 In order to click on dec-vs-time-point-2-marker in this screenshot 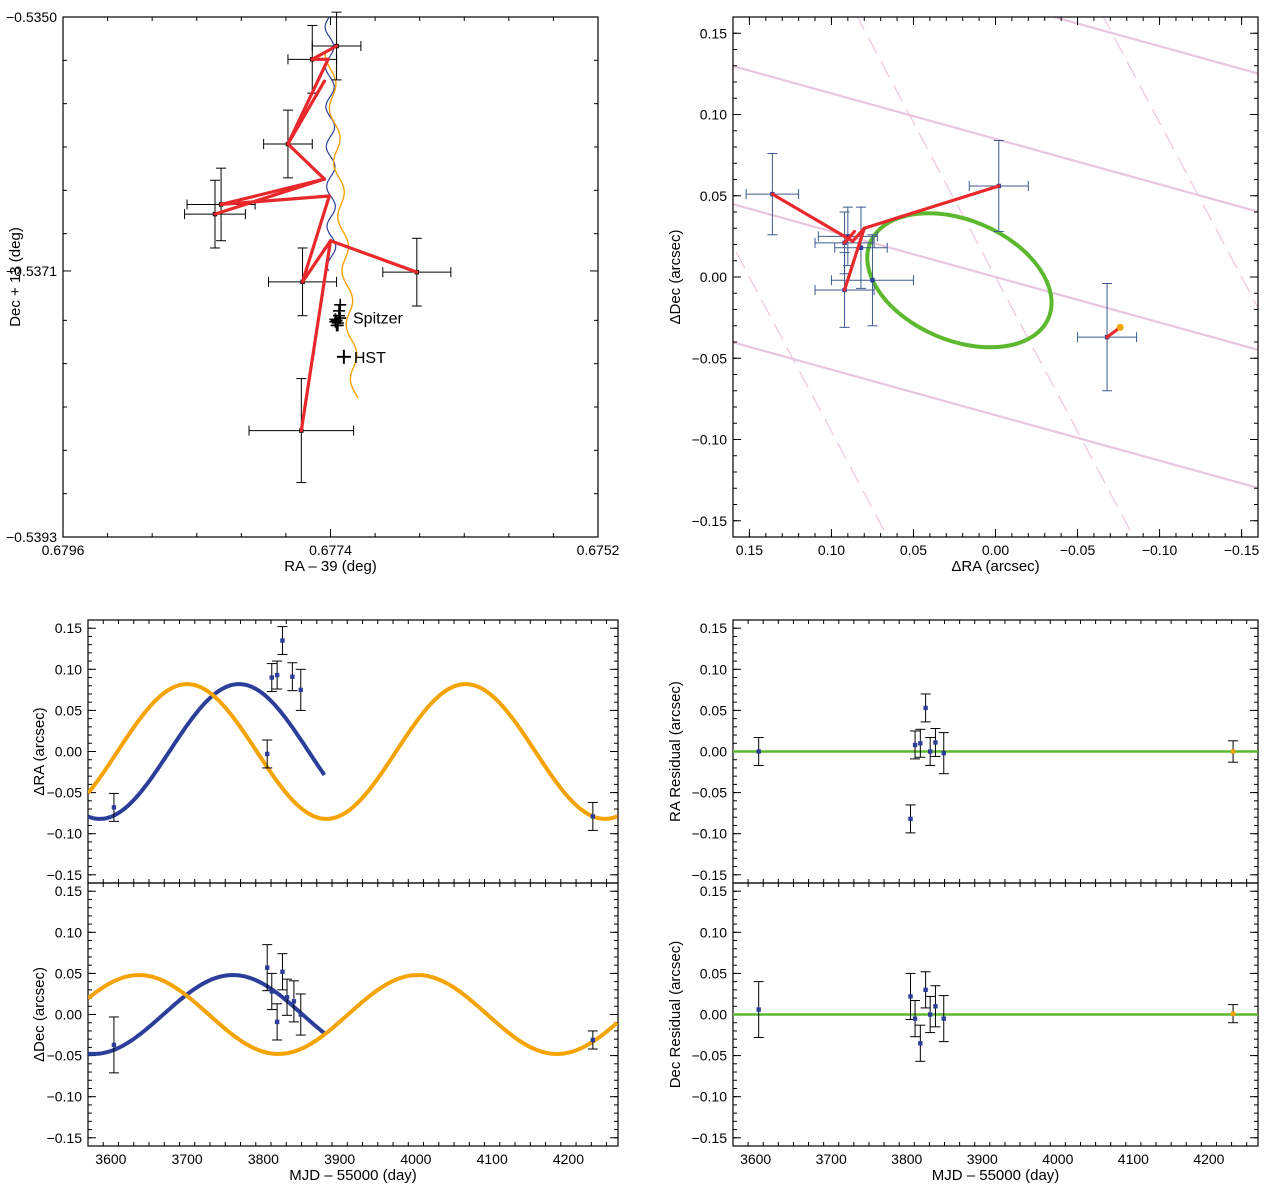, I will do `click(271, 991)`.